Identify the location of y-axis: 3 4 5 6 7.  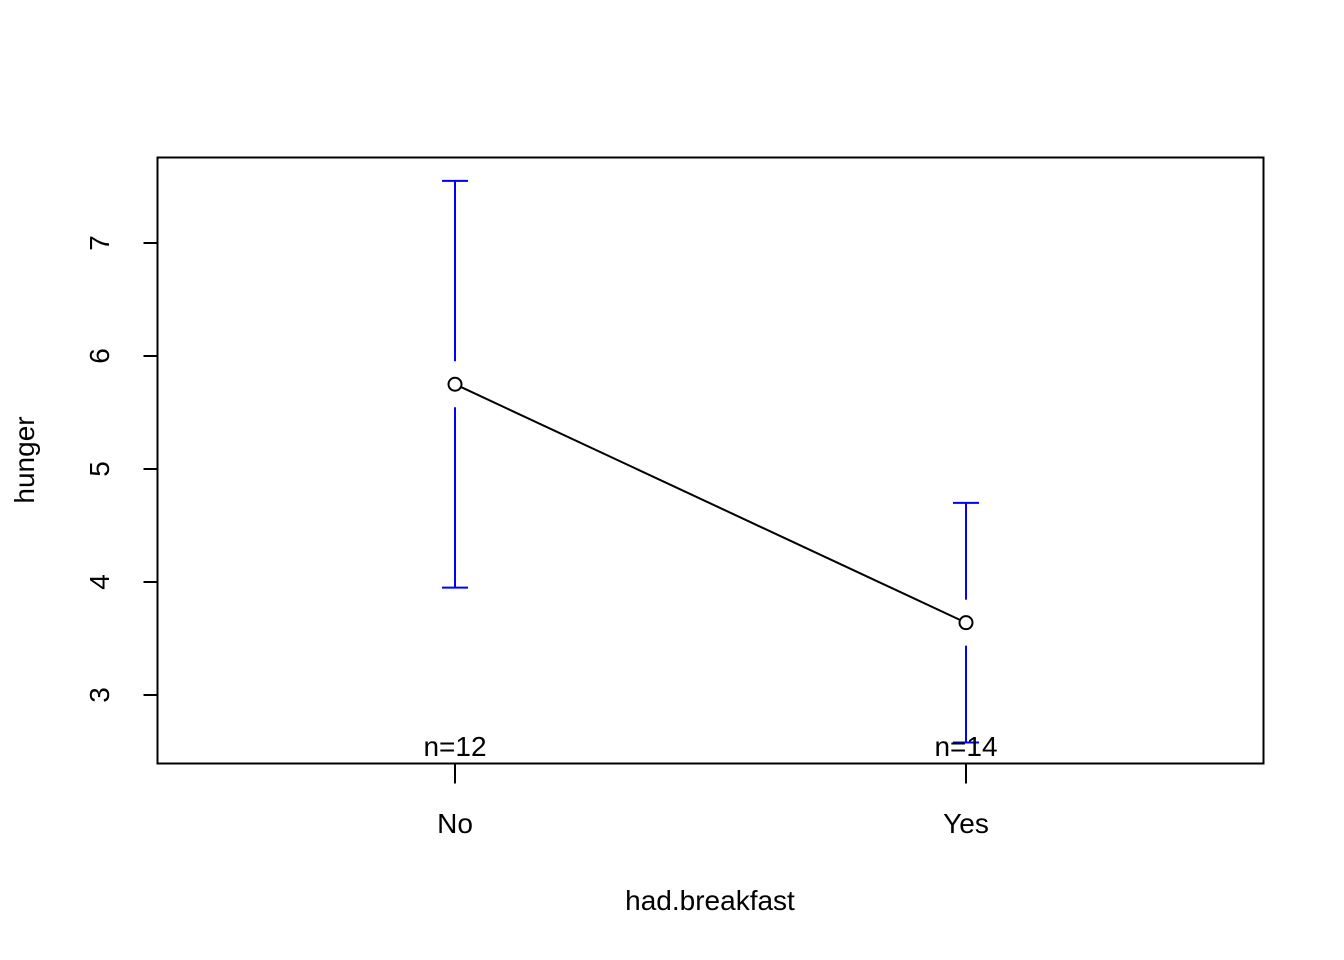
(121, 469).